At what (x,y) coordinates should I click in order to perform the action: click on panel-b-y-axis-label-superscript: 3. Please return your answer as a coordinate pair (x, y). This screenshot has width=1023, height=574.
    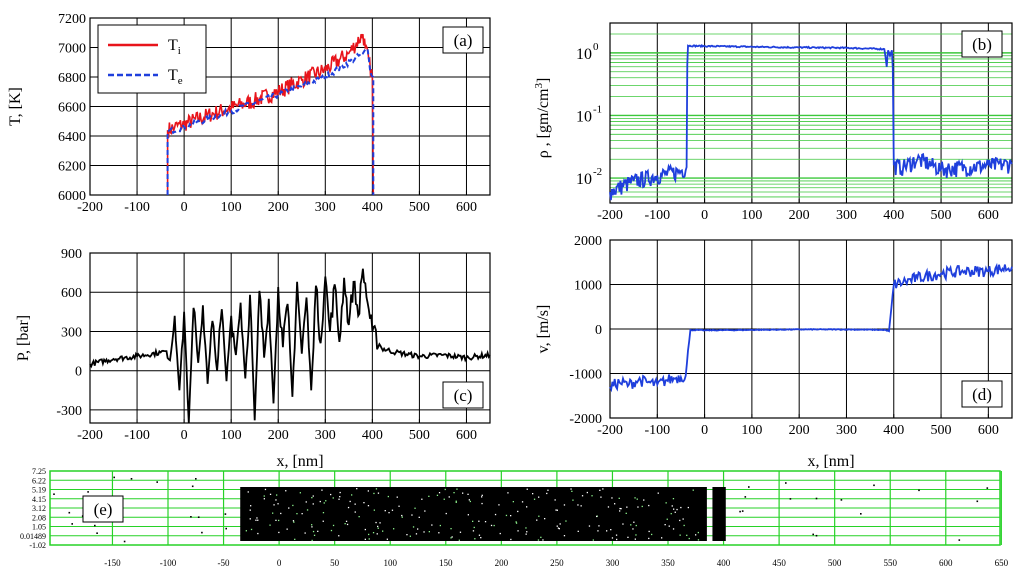
    Looking at the image, I should click on (539, 86).